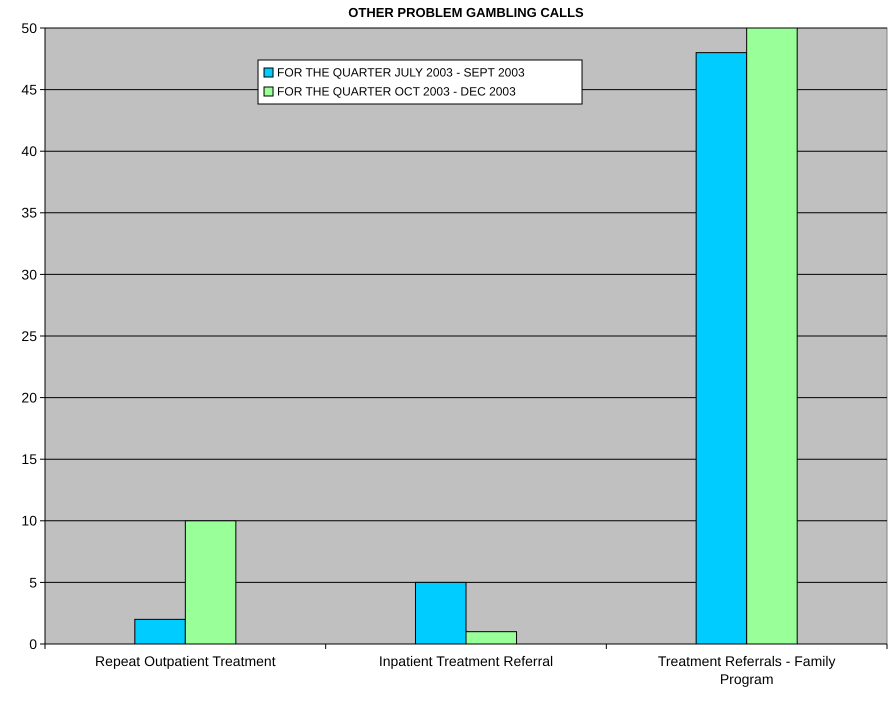  What do you see at coordinates (466, 12) in the screenshot?
I see `chart-title: OTHER PROBLEM GAMBLING CALLS` at bounding box center [466, 12].